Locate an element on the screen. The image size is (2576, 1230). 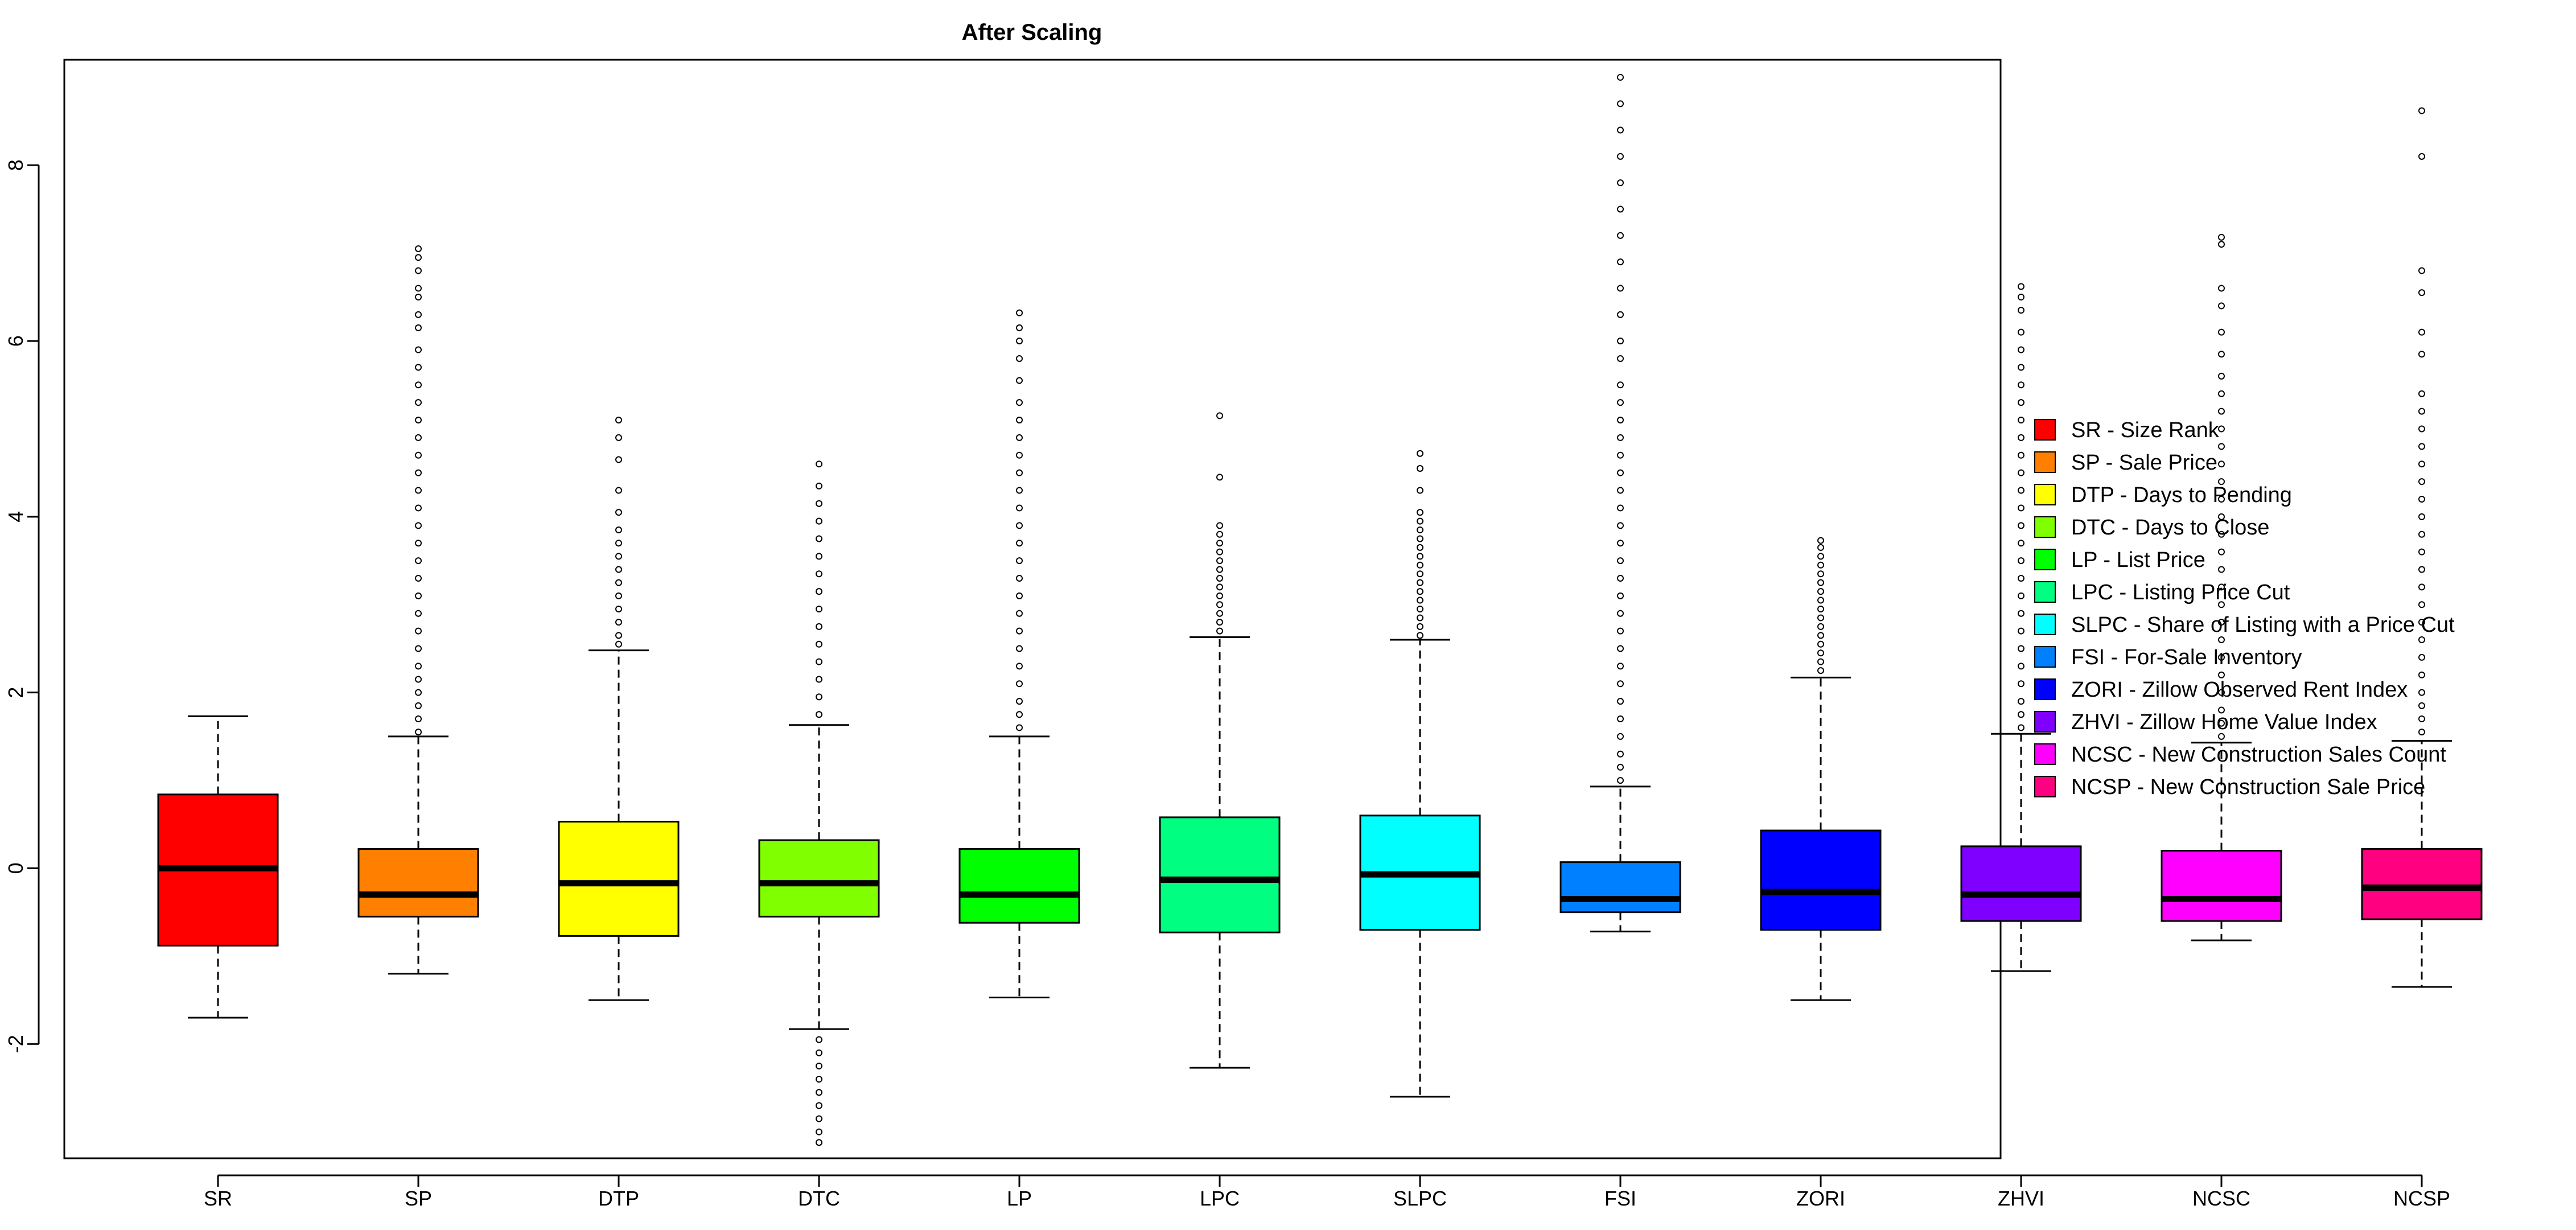
box-dtc is located at coordinates (819, 803).